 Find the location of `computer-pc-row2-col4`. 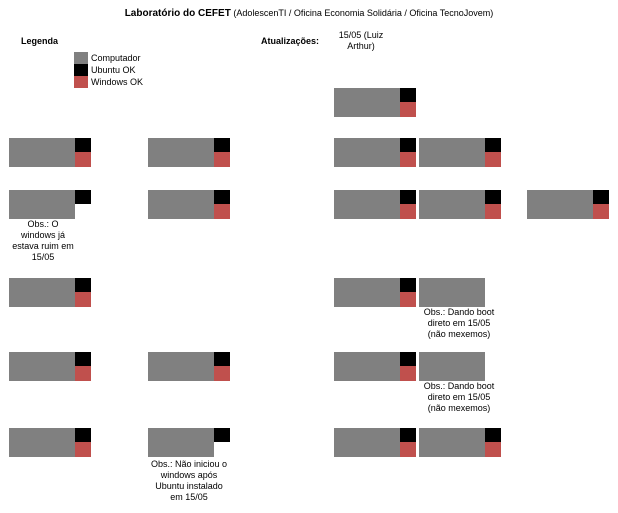

computer-pc-row2-col4 is located at coordinates (460, 204).